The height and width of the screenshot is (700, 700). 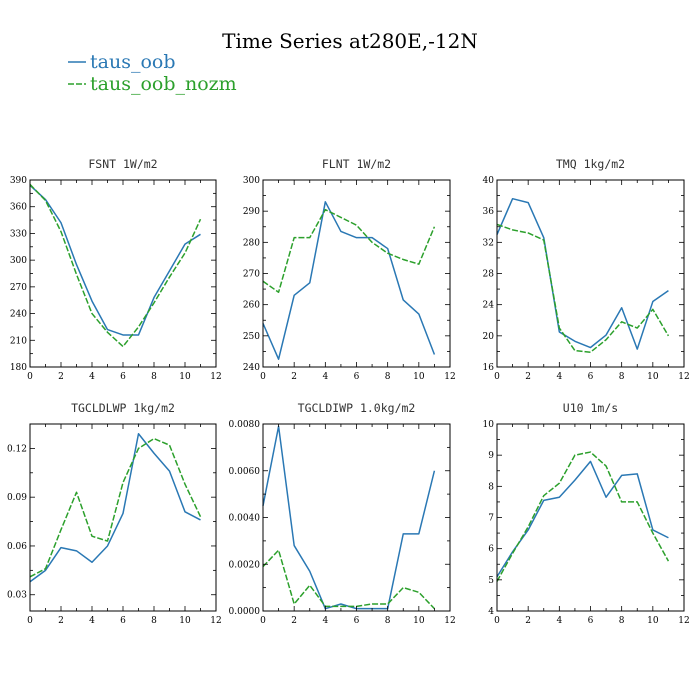 I want to click on x-tick-label-2-0: 0, so click(x=497, y=377).